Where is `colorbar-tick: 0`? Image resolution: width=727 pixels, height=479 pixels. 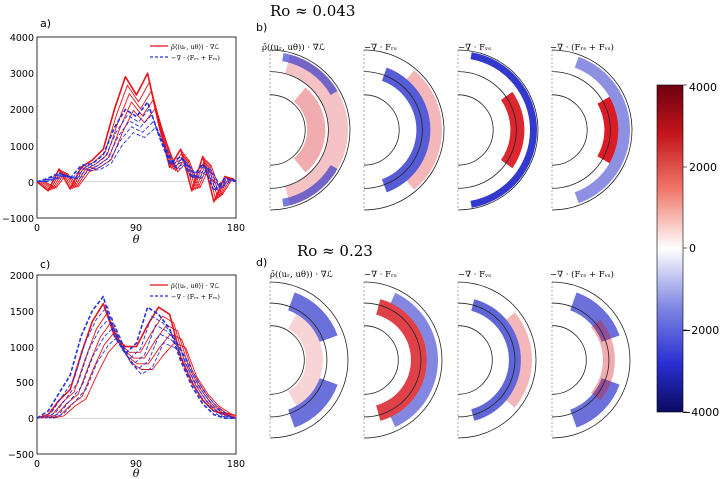 colorbar-tick: 0 is located at coordinates (692, 248).